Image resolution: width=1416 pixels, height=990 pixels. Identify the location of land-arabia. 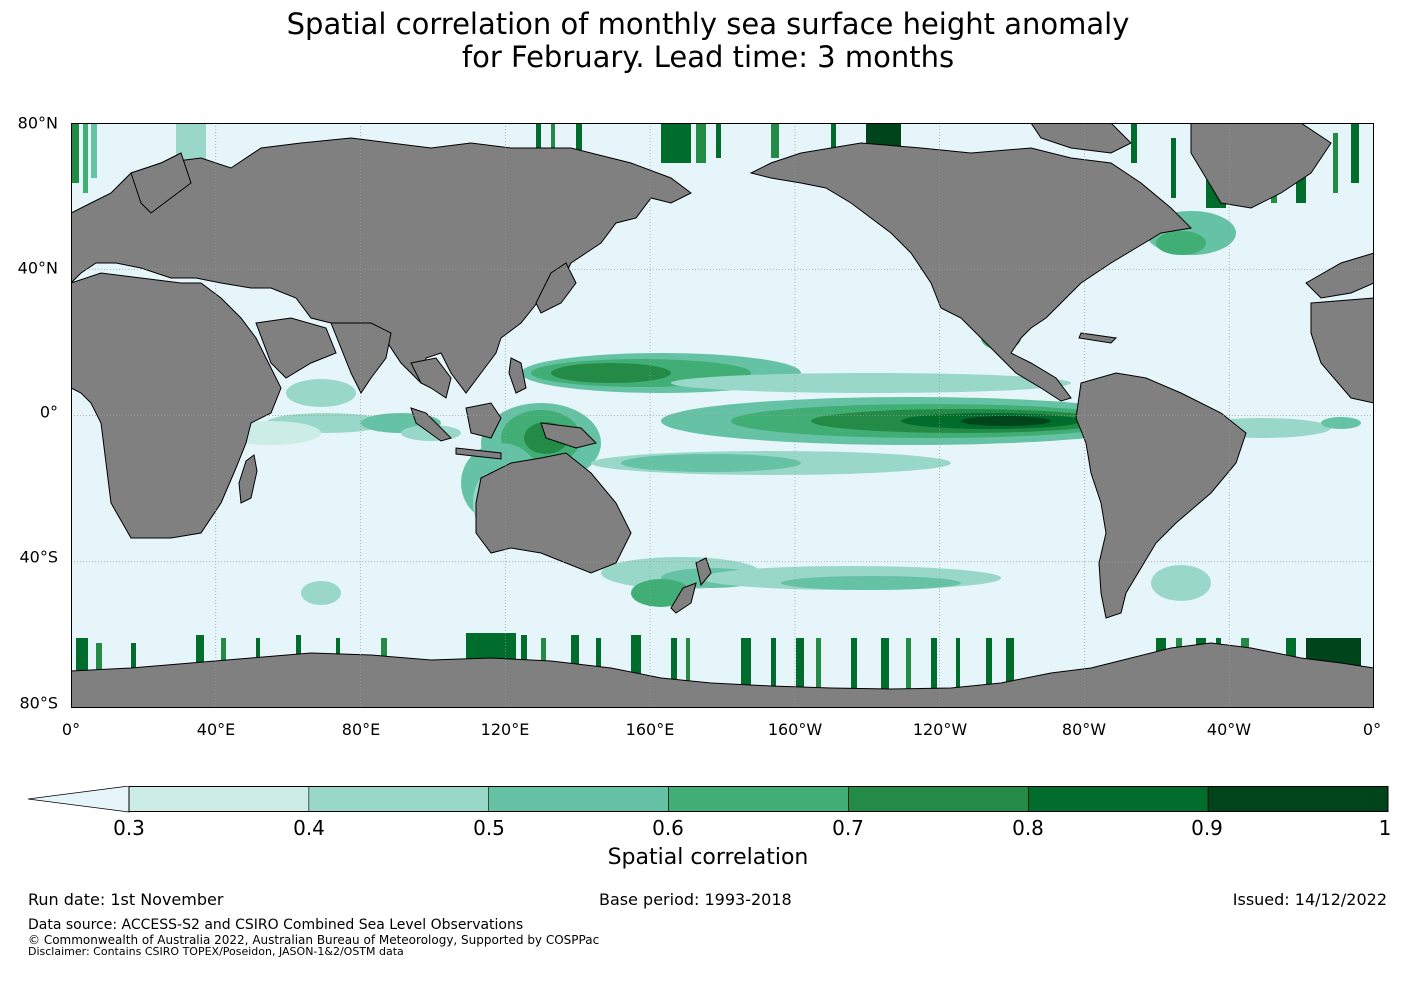
(296, 348).